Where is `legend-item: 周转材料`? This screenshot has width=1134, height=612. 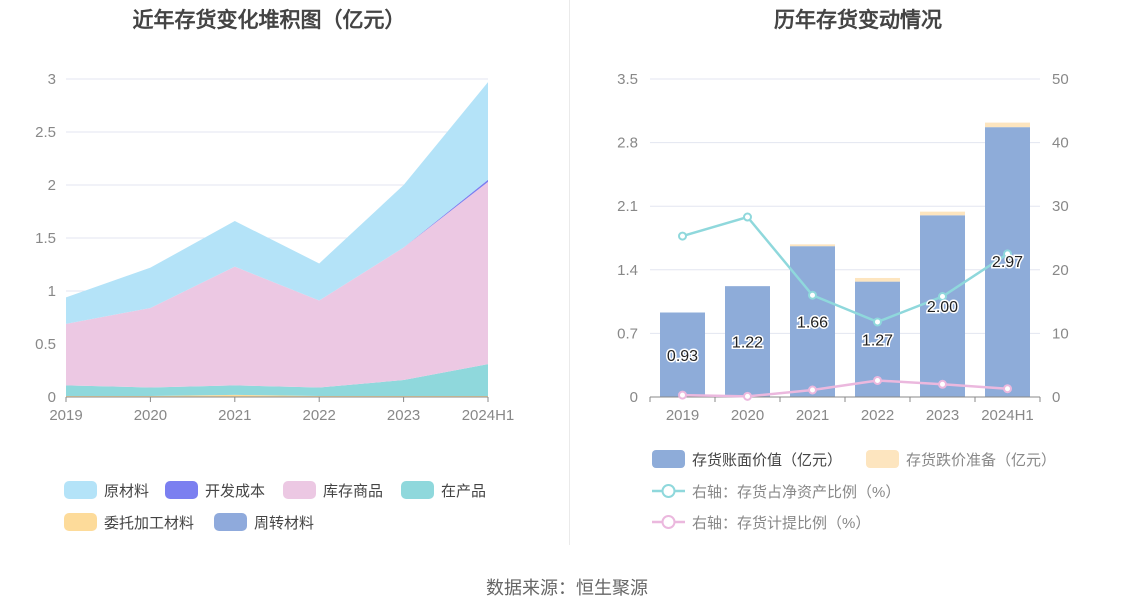
legend-item: 周转材料 is located at coordinates (264, 522).